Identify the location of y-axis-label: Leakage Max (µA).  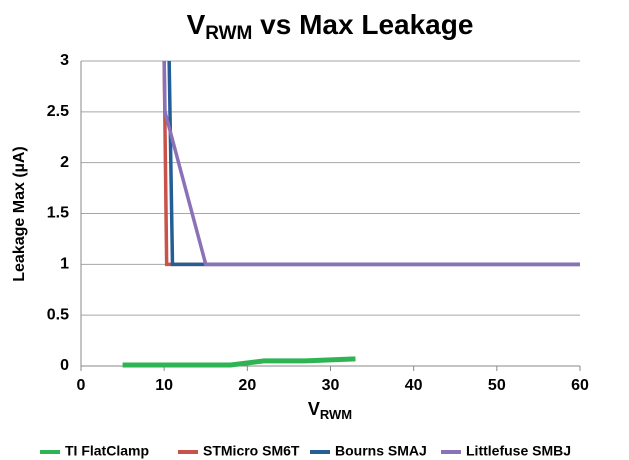
(19, 213).